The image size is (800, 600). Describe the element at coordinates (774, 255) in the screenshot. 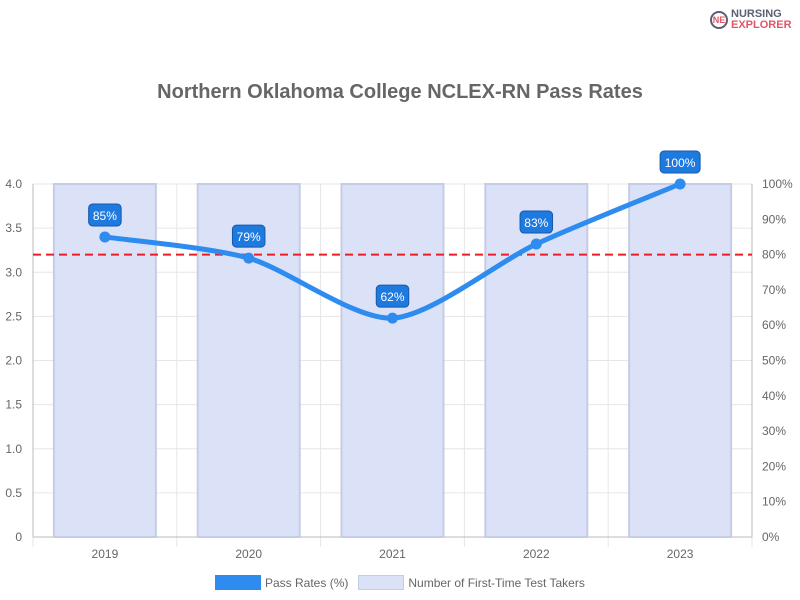

I see `right-tick-label: 80%` at that location.